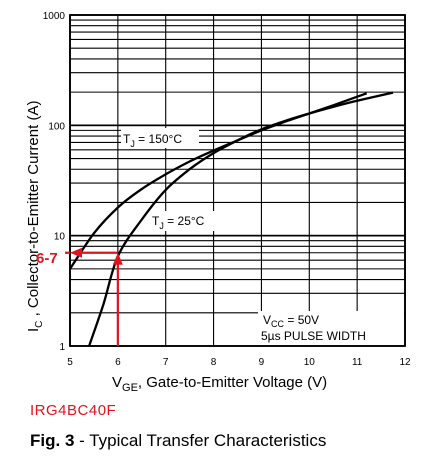  What do you see at coordinates (310, 362) in the screenshot?
I see `x-tick-label: 10` at bounding box center [310, 362].